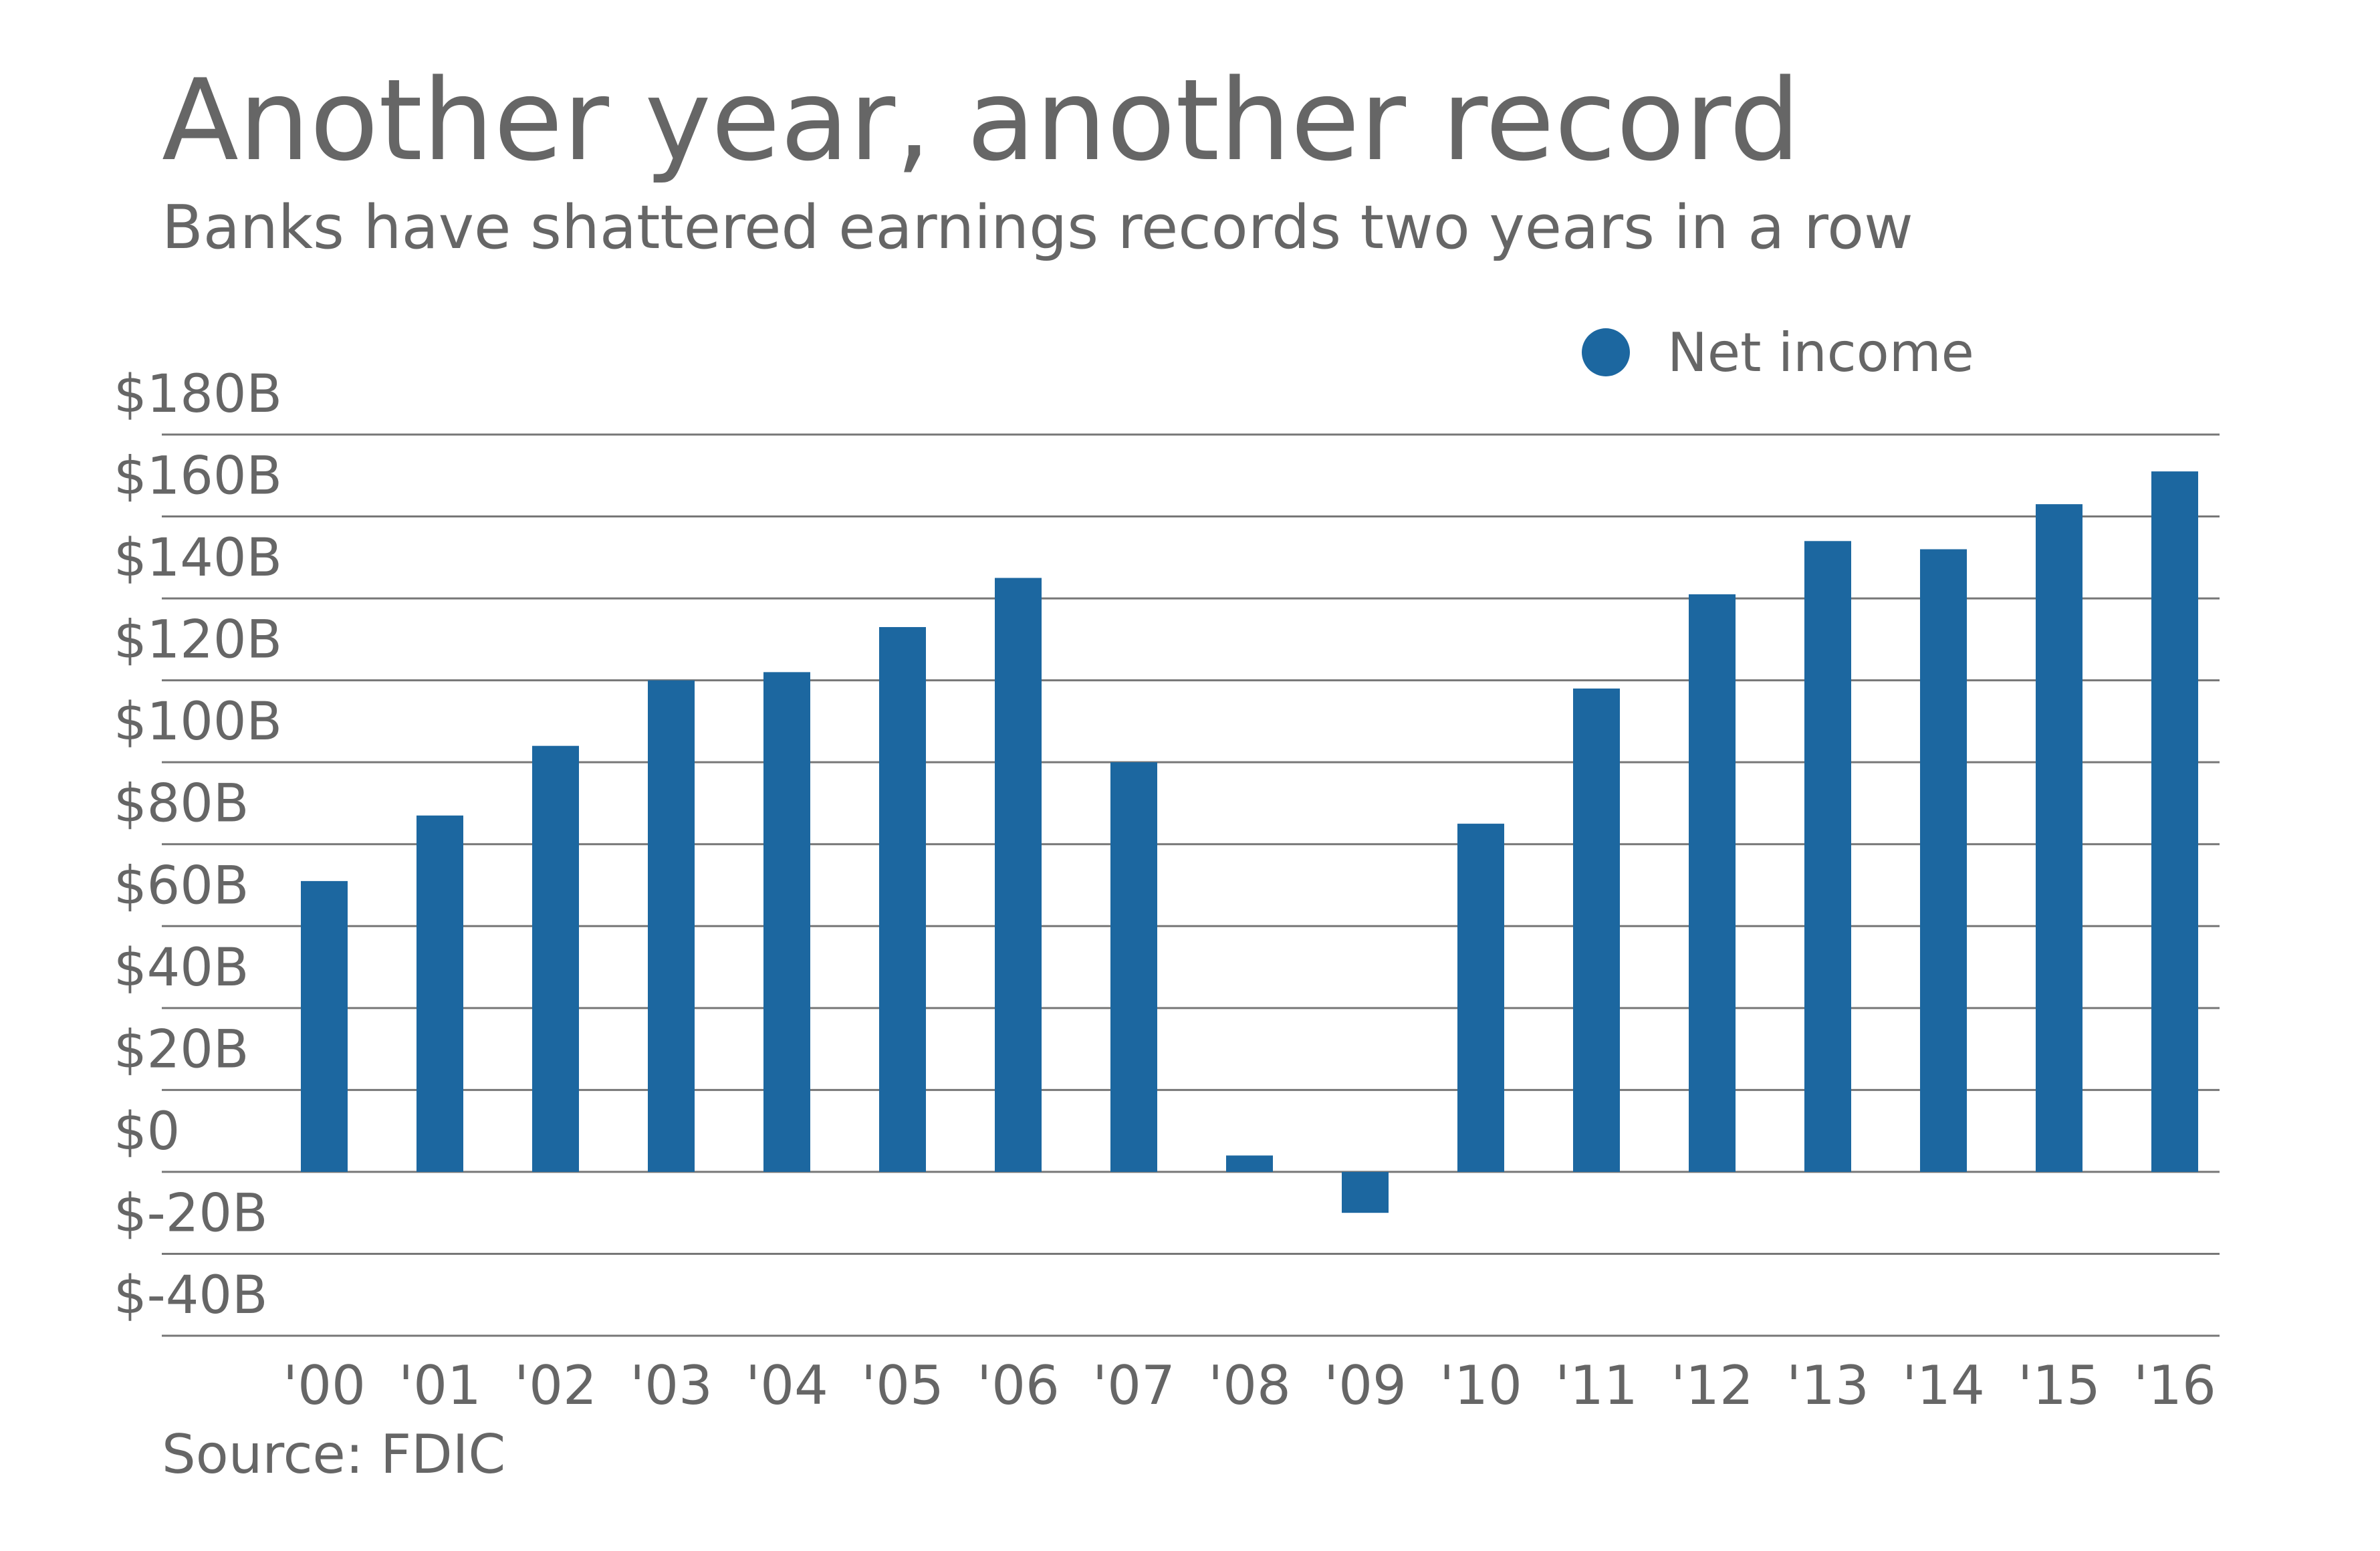 The image size is (2380, 1551). Describe the element at coordinates (1606, 352) in the screenshot. I see `legend-marker` at that location.